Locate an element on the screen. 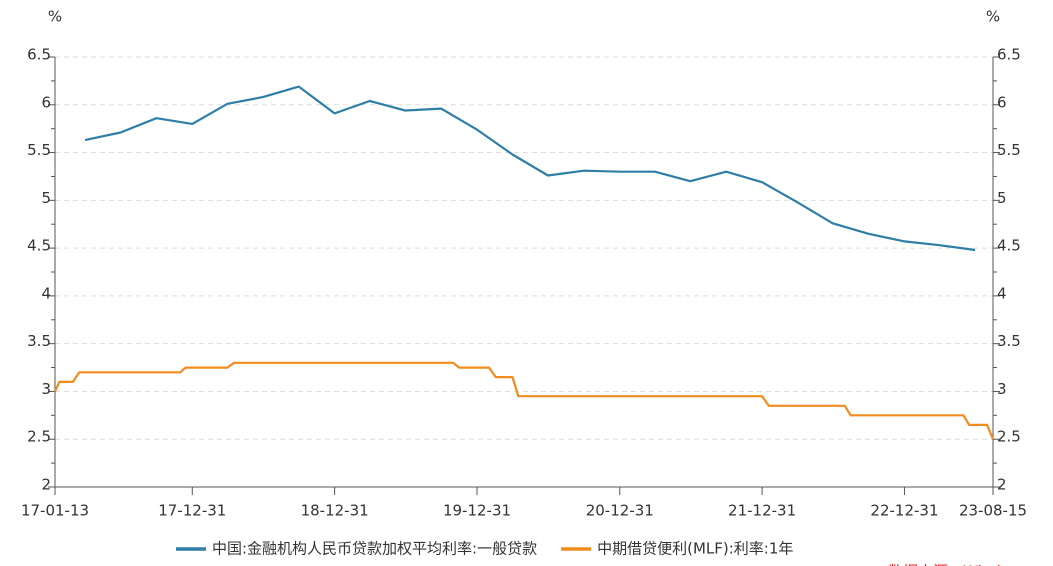 The height and width of the screenshot is (566, 1053). series-line is located at coordinates (524, 400).